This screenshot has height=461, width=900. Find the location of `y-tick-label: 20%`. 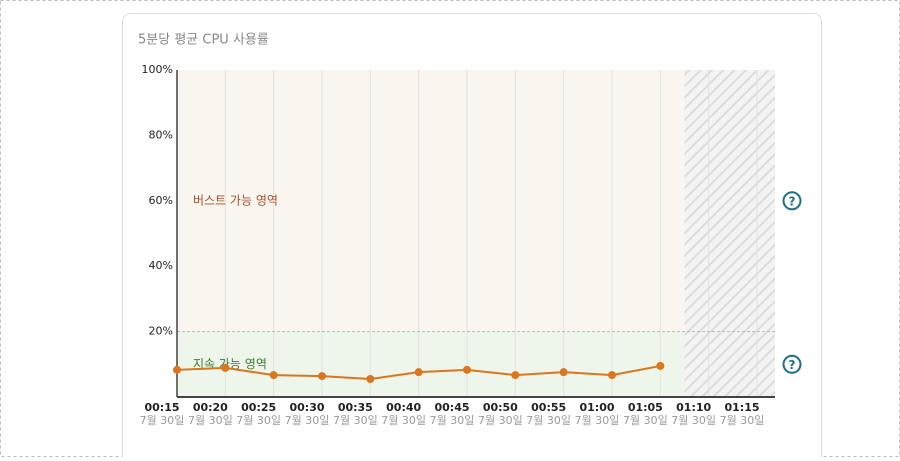

y-tick-label: 20% is located at coordinates (161, 331).